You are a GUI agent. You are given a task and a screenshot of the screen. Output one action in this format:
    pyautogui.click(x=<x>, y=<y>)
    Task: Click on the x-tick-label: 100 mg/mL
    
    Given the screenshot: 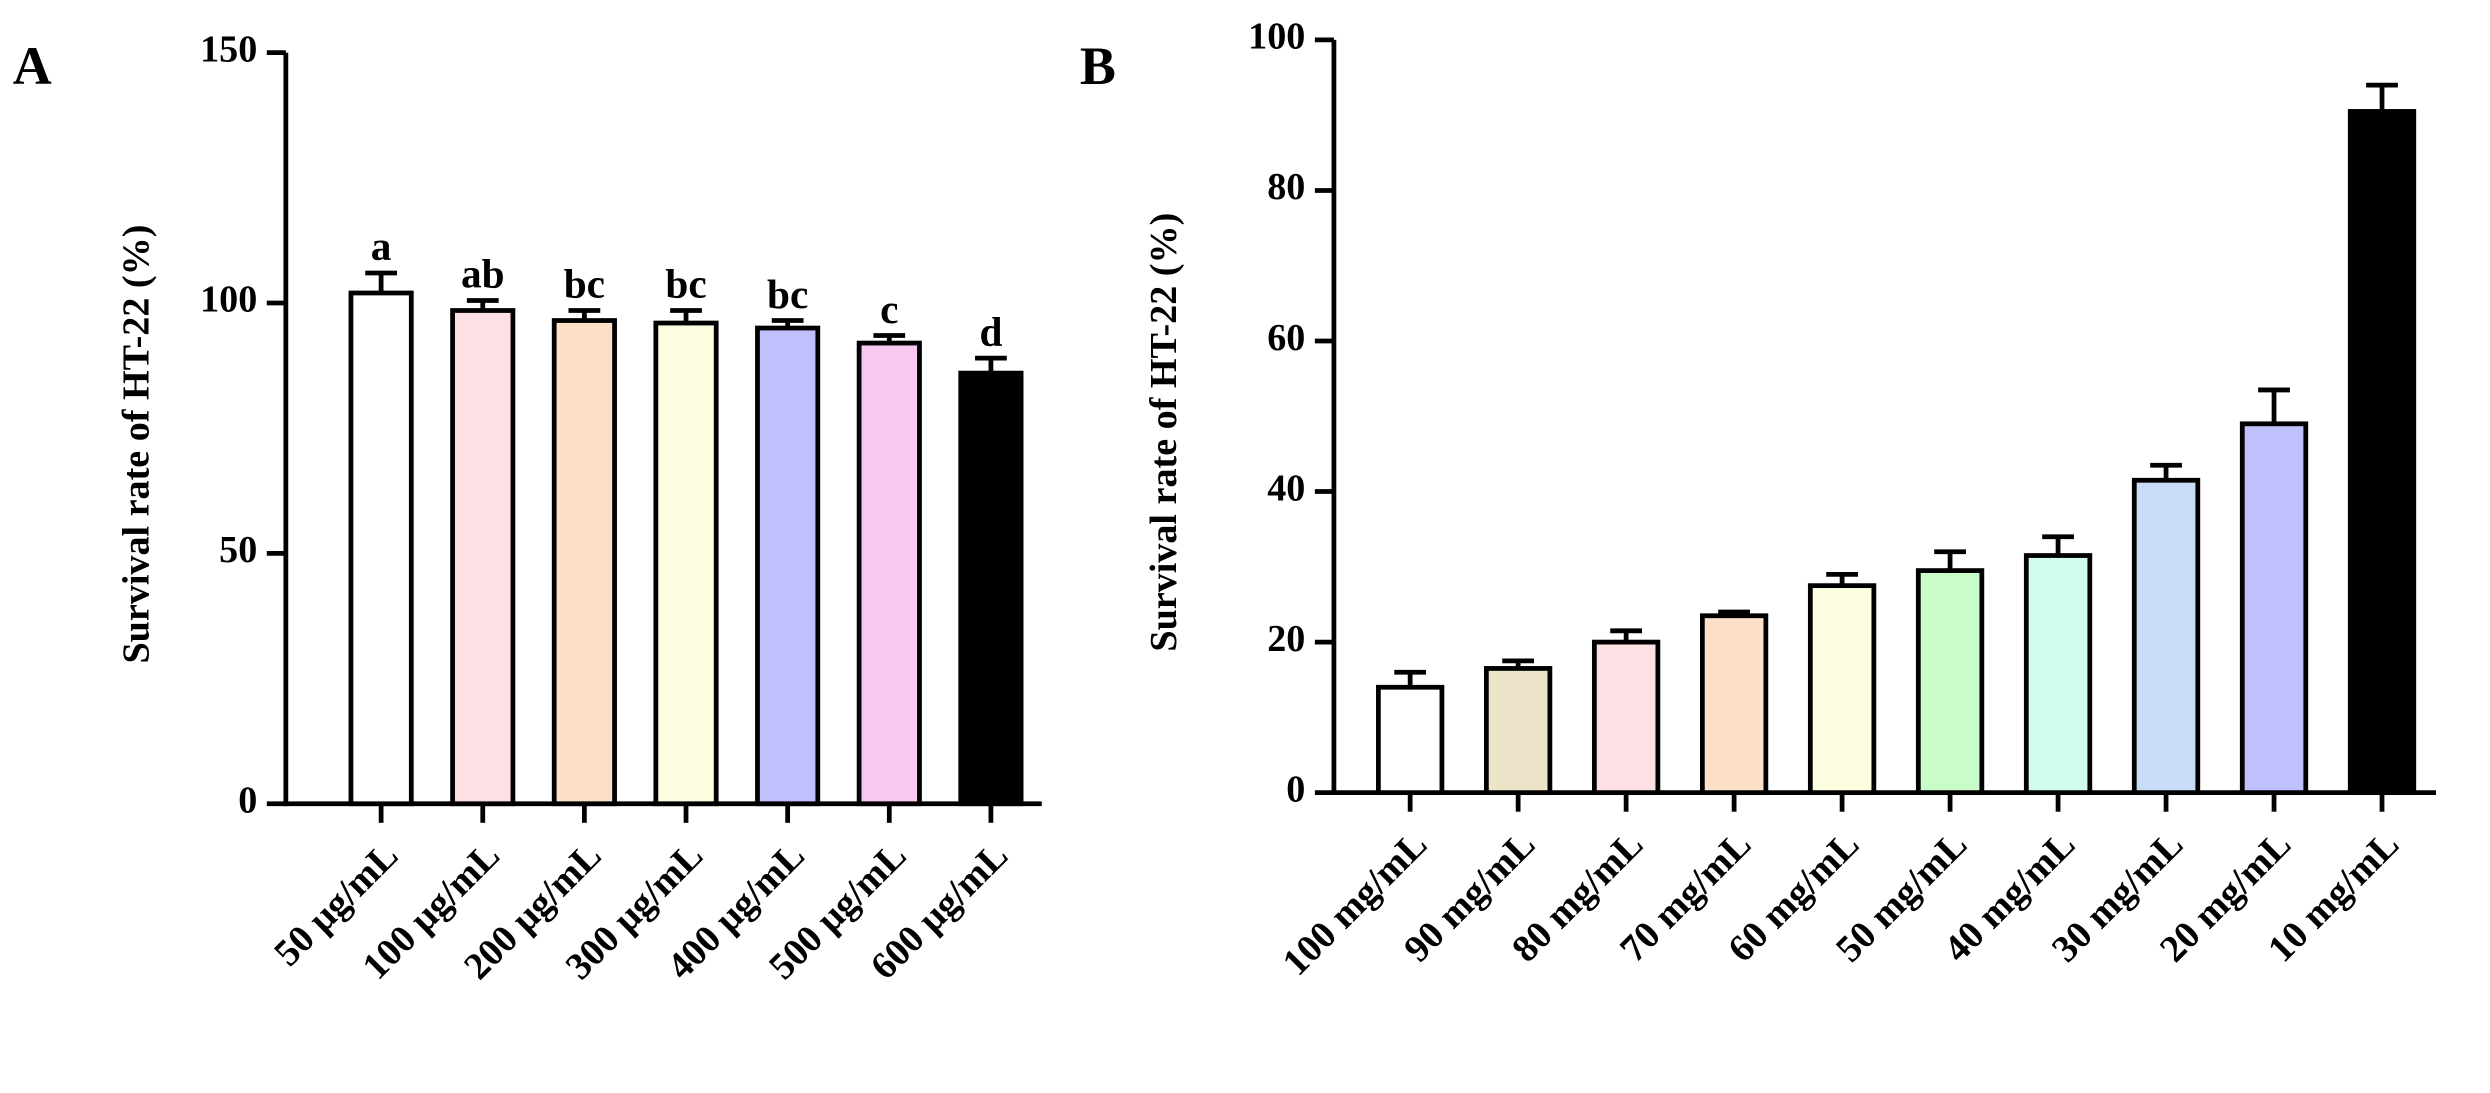 What is the action you would take?
    pyautogui.click(x=1355, y=903)
    